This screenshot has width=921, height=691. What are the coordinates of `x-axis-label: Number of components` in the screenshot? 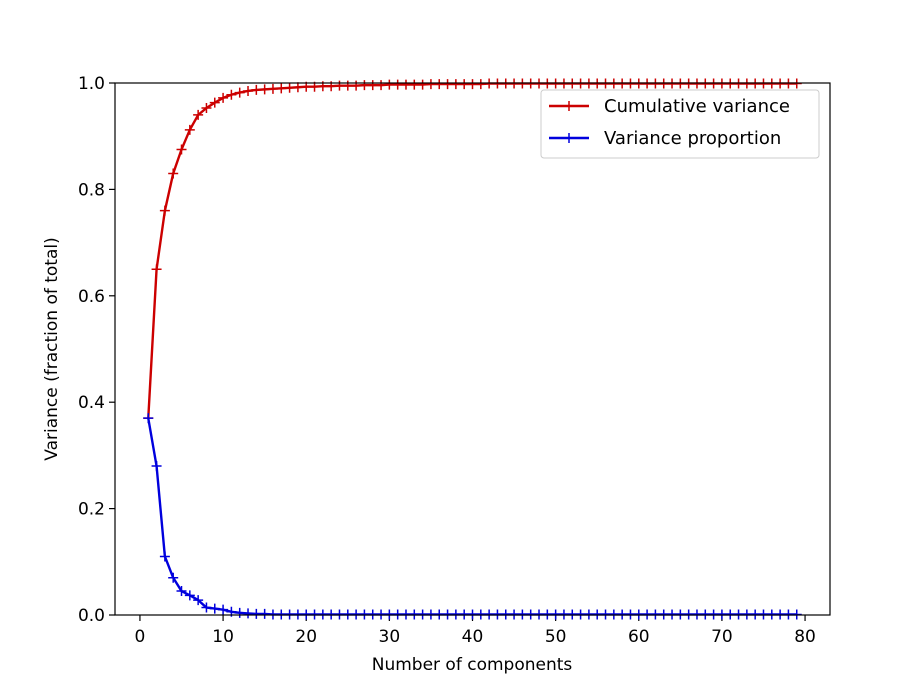 It's located at (472, 665).